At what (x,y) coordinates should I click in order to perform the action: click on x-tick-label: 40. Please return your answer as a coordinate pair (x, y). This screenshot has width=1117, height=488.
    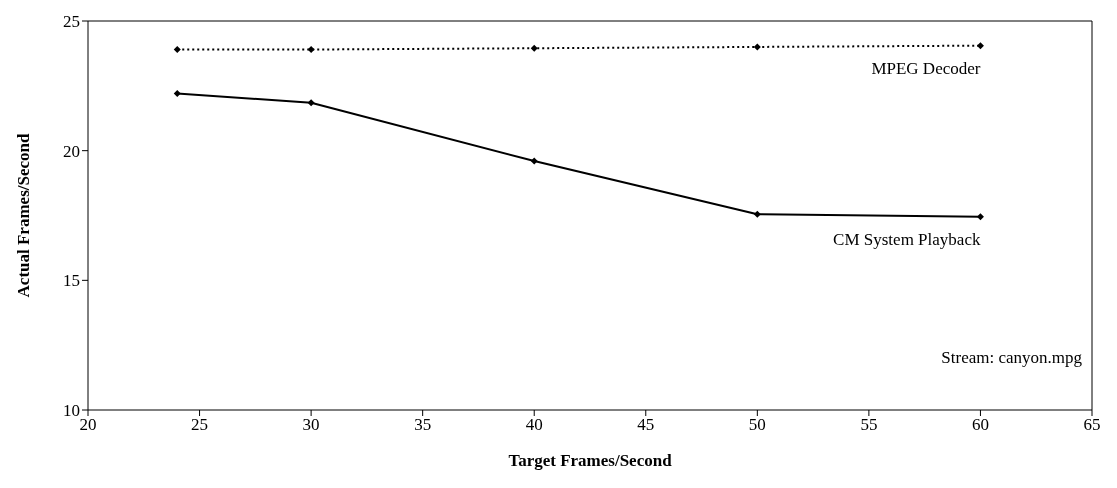
    Looking at the image, I should click on (534, 425).